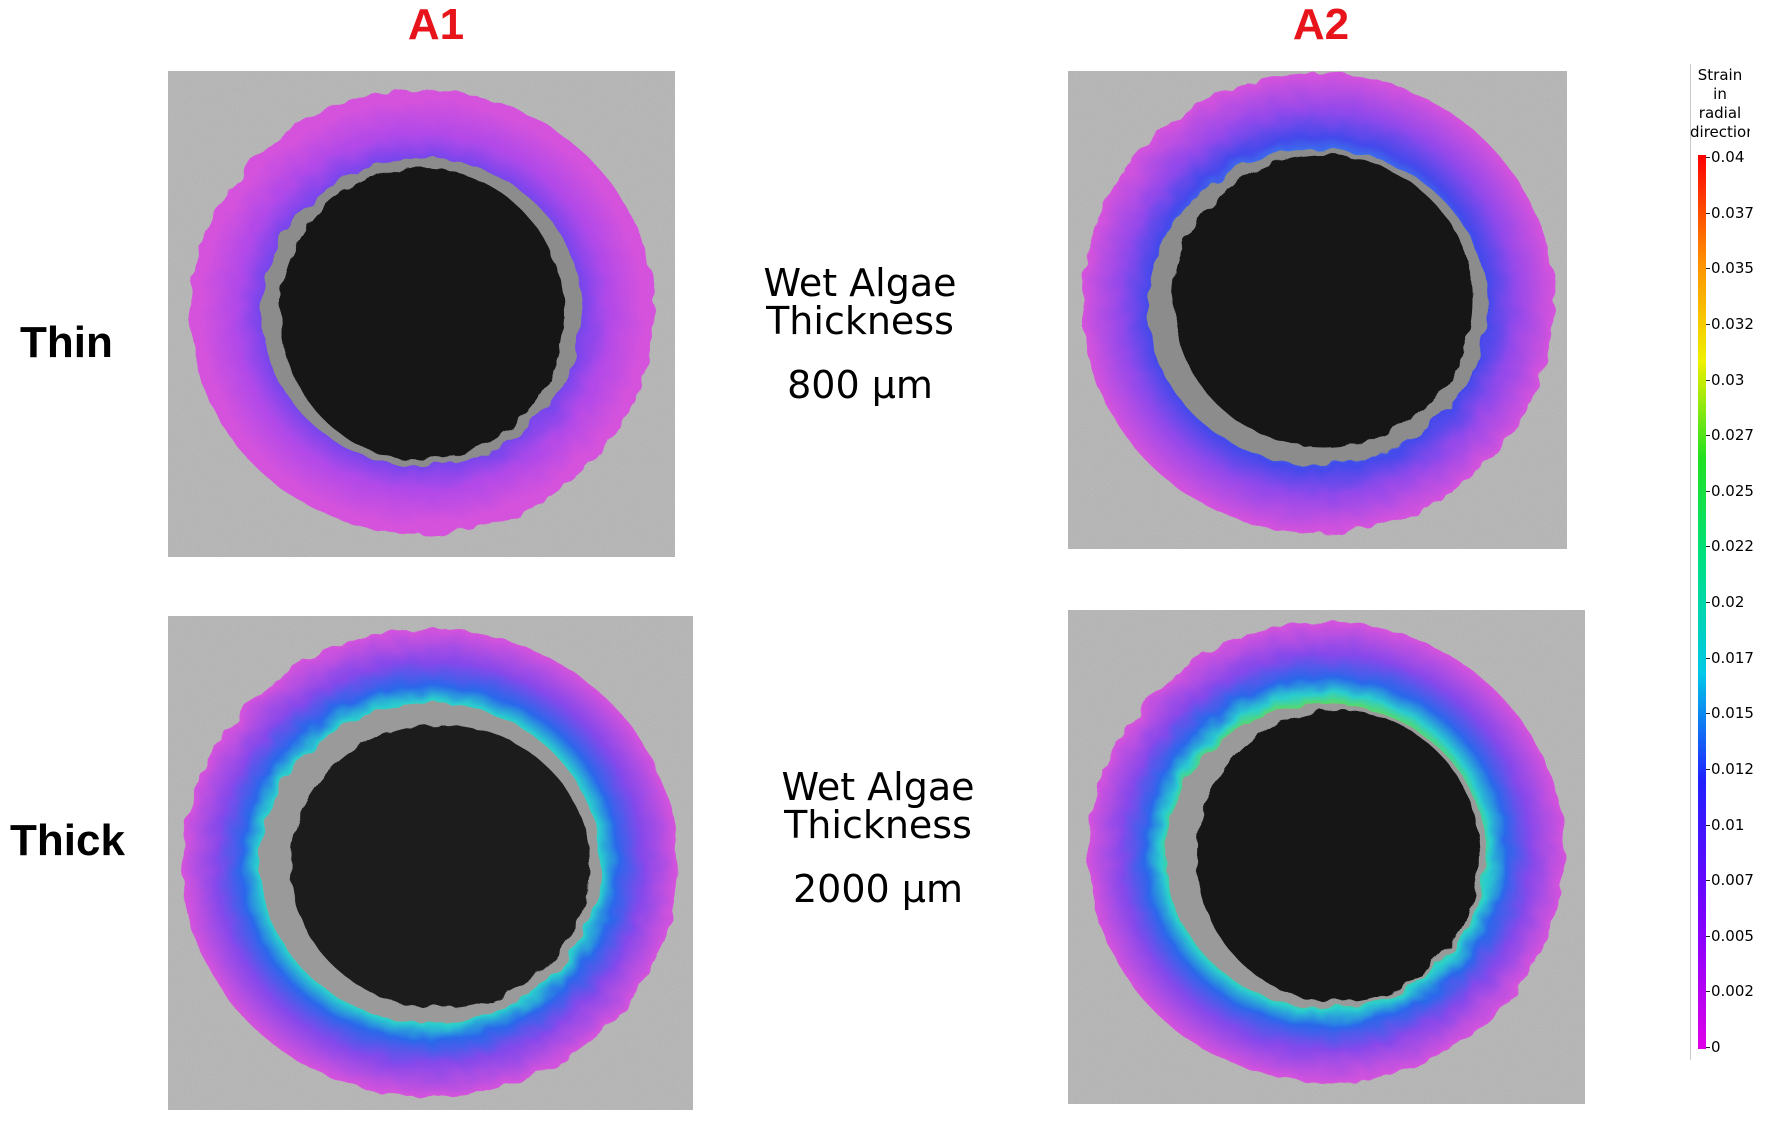  I want to click on row-header-thin: Thin, so click(66, 342).